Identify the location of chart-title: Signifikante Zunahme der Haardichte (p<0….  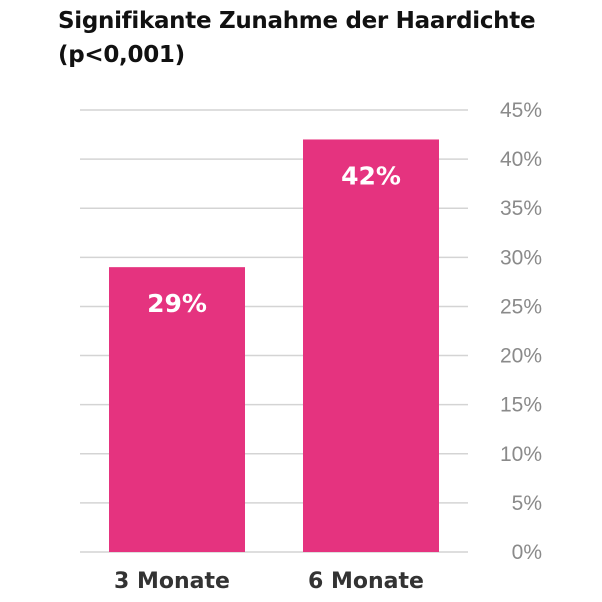
(328, 38).